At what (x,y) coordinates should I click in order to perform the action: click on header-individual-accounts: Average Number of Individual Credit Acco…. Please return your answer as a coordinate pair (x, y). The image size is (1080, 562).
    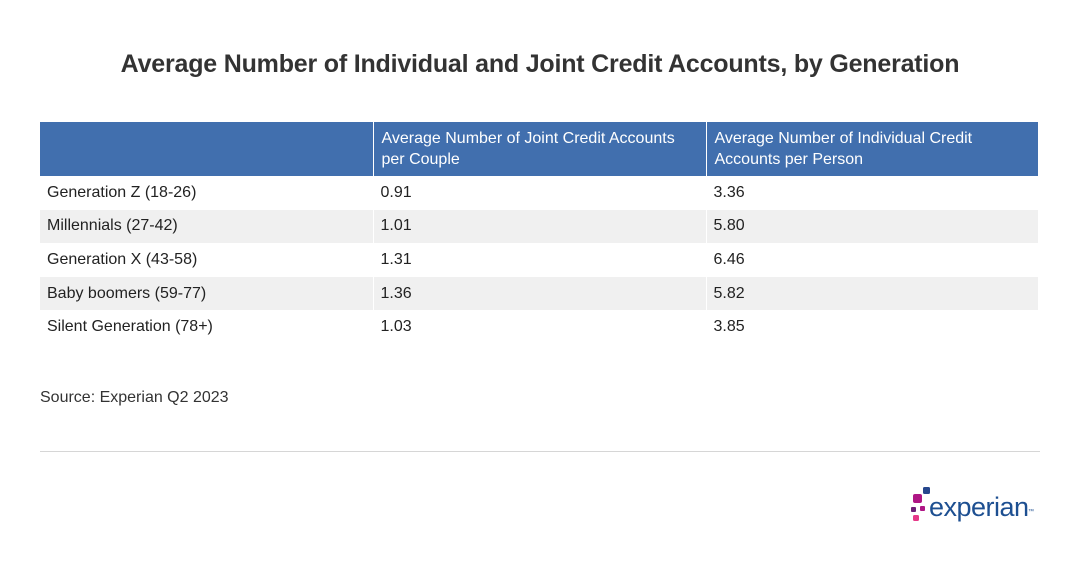
    Looking at the image, I should click on (872, 149).